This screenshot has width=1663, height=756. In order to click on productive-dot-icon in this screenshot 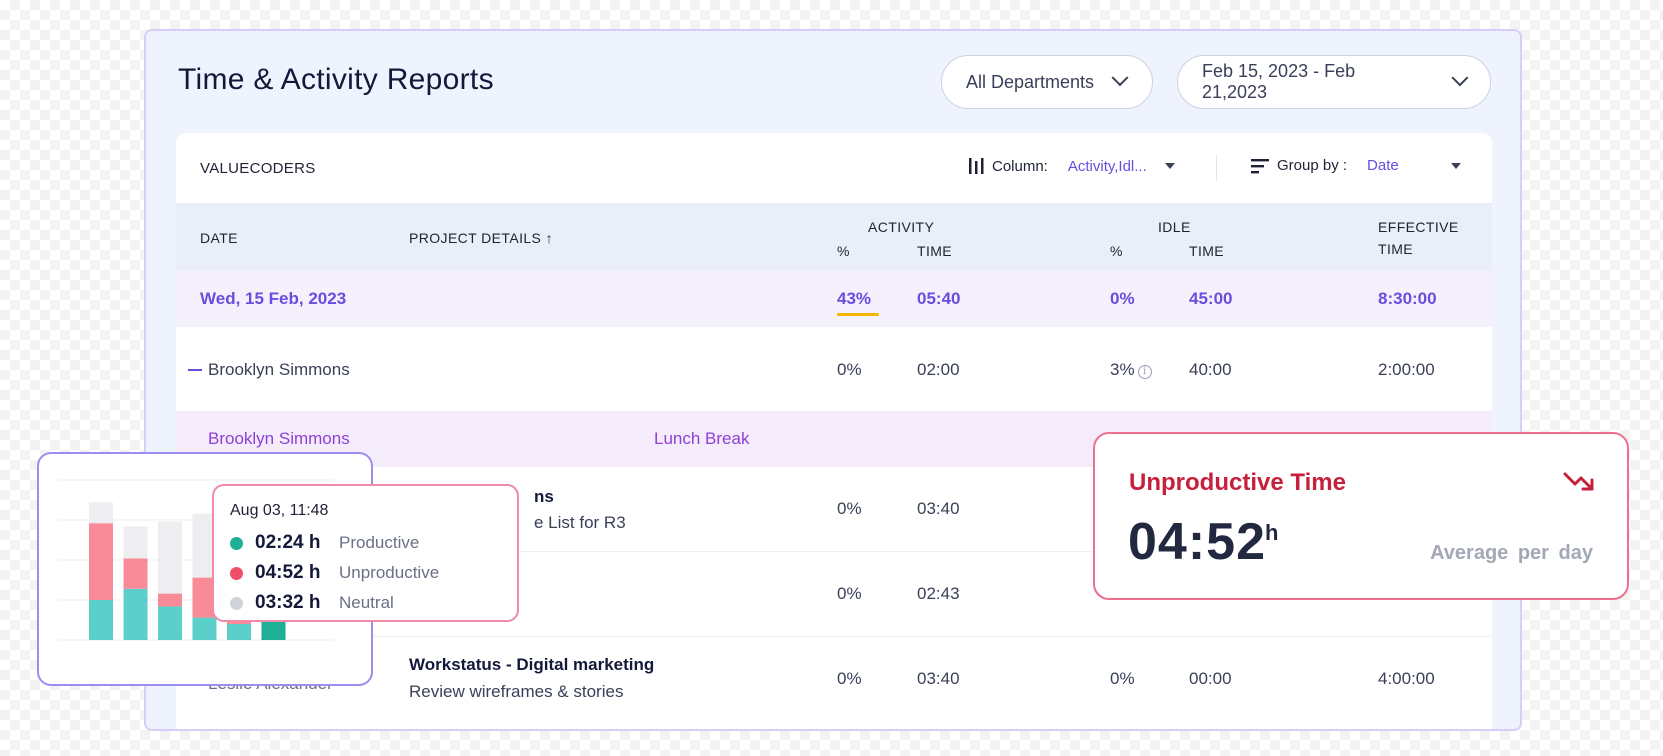, I will do `click(236, 543)`.